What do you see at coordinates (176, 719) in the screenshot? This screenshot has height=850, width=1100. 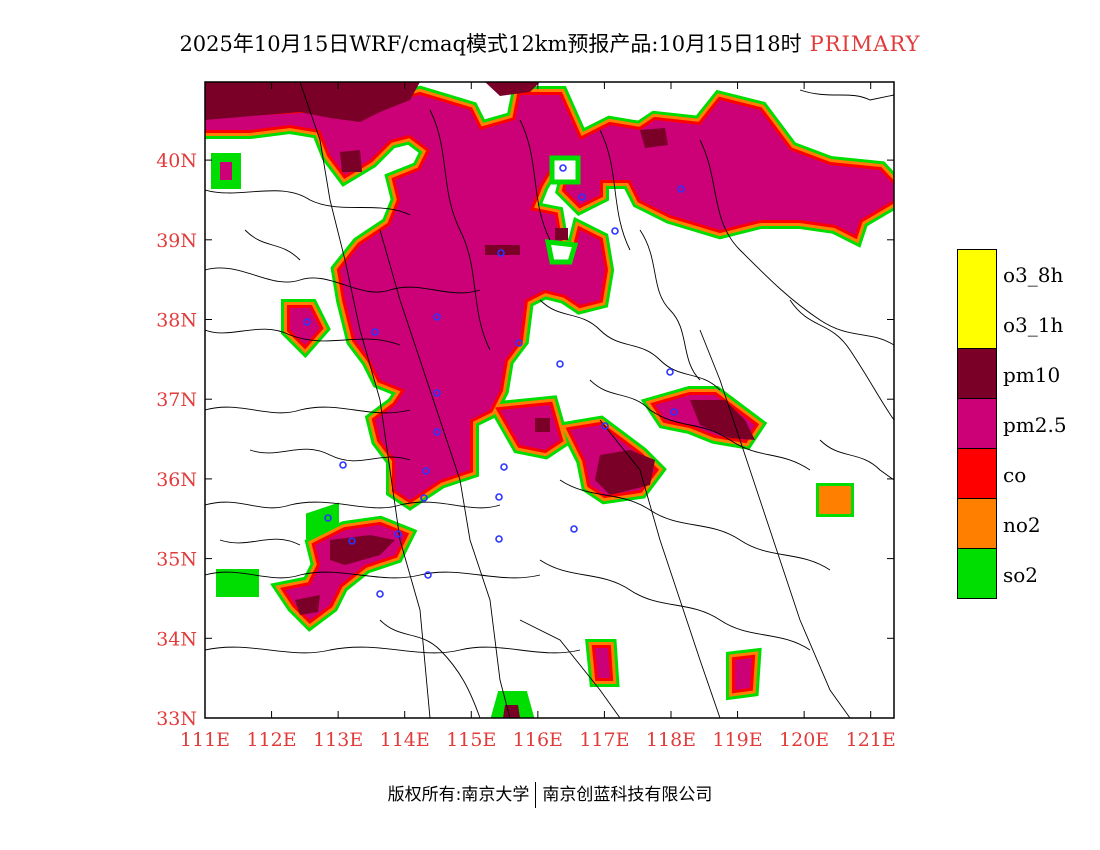 I see `lat-tick-label: 33N` at bounding box center [176, 719].